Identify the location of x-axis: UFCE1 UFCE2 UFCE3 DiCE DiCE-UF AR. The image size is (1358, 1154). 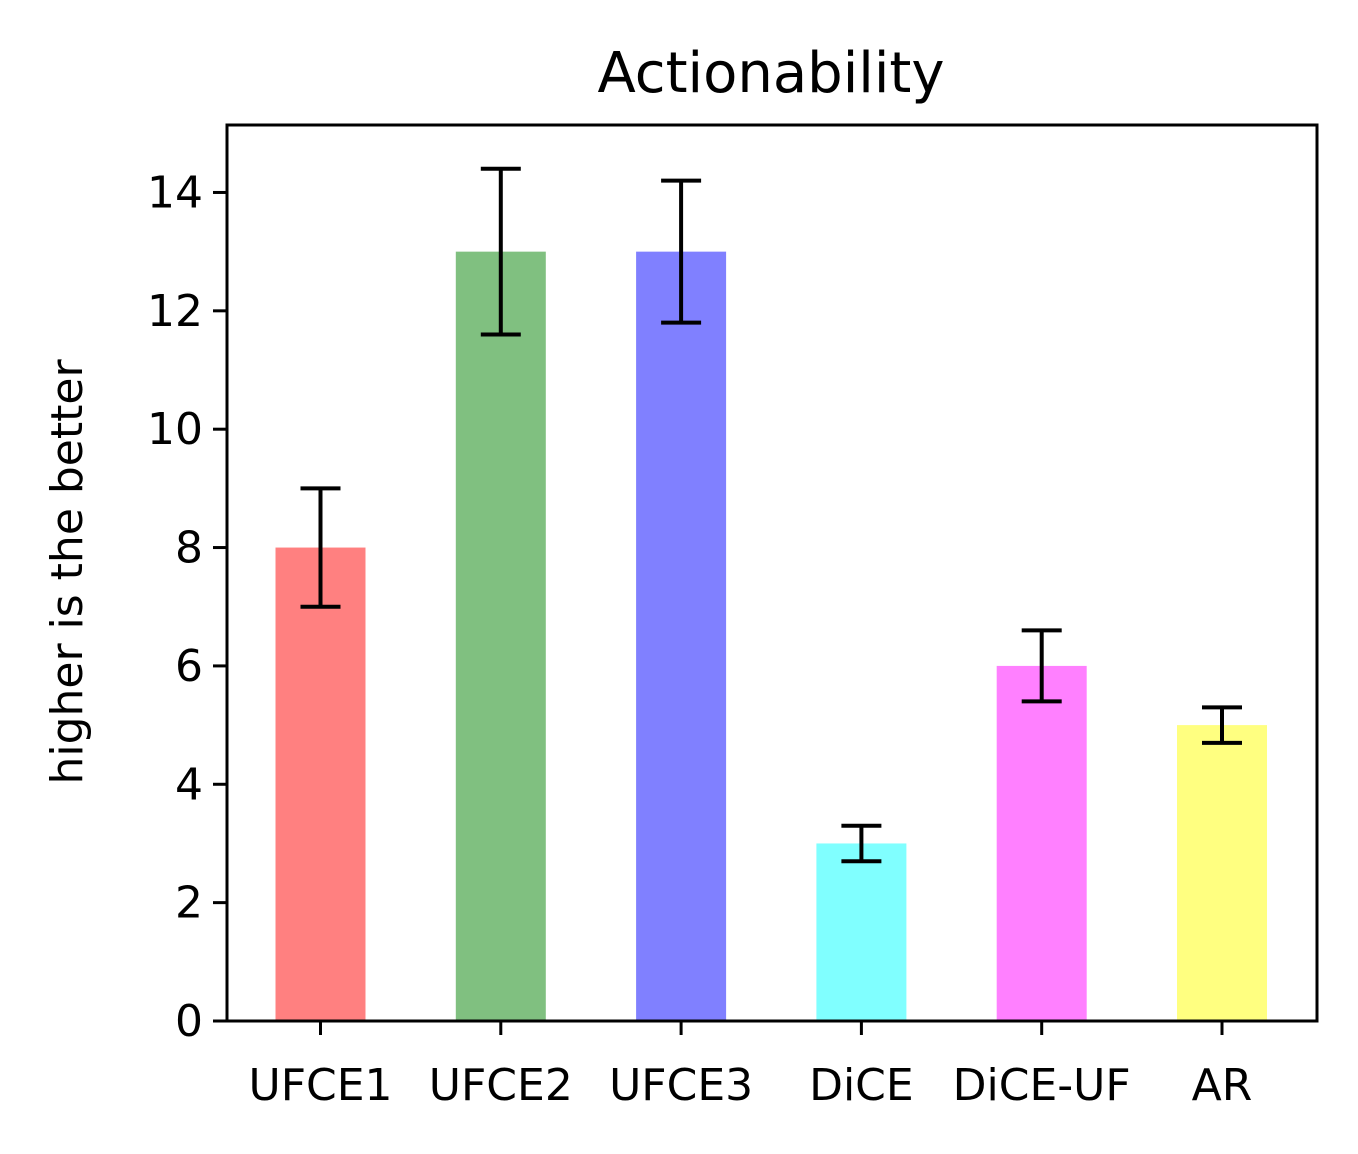
(750, 1066).